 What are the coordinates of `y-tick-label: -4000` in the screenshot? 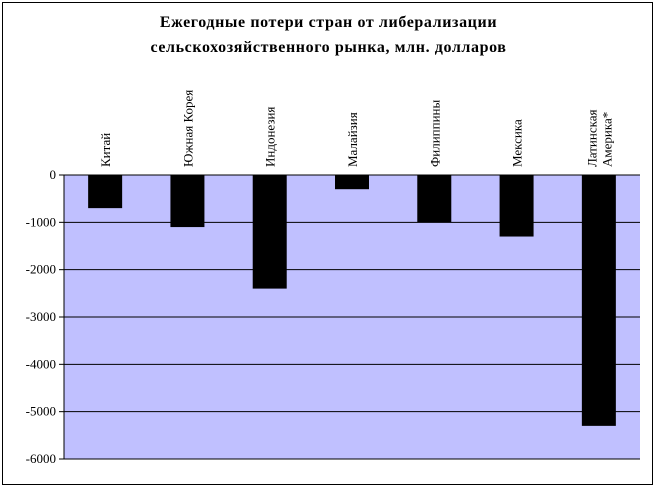 It's located at (41, 363).